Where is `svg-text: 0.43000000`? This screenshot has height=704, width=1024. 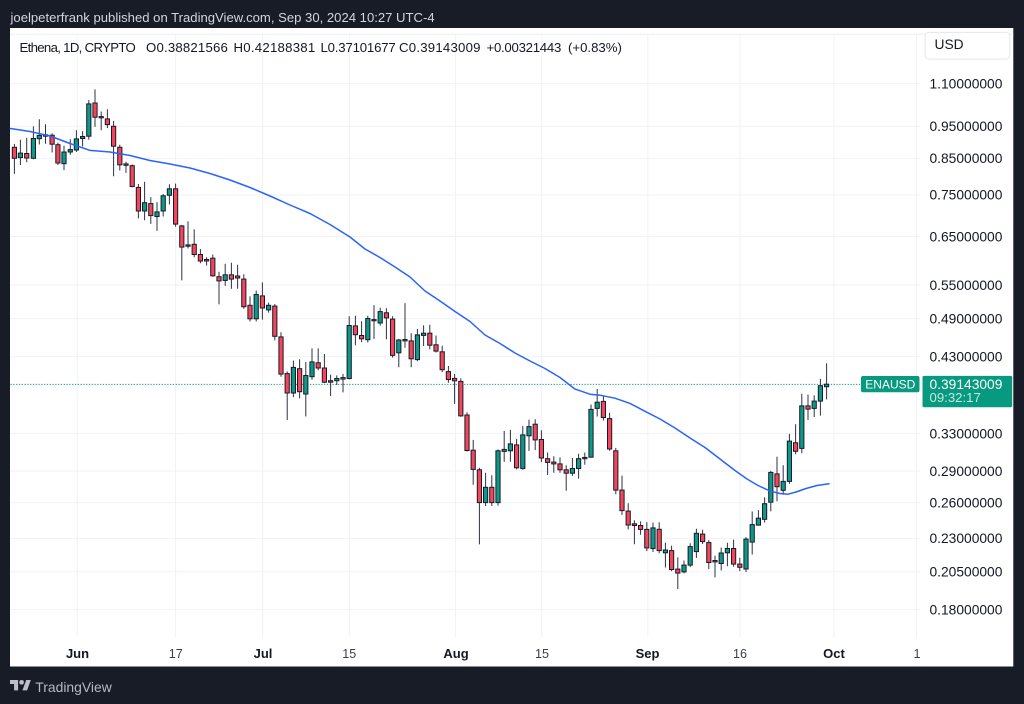 svg-text: 0.43000000 is located at coordinates (966, 356).